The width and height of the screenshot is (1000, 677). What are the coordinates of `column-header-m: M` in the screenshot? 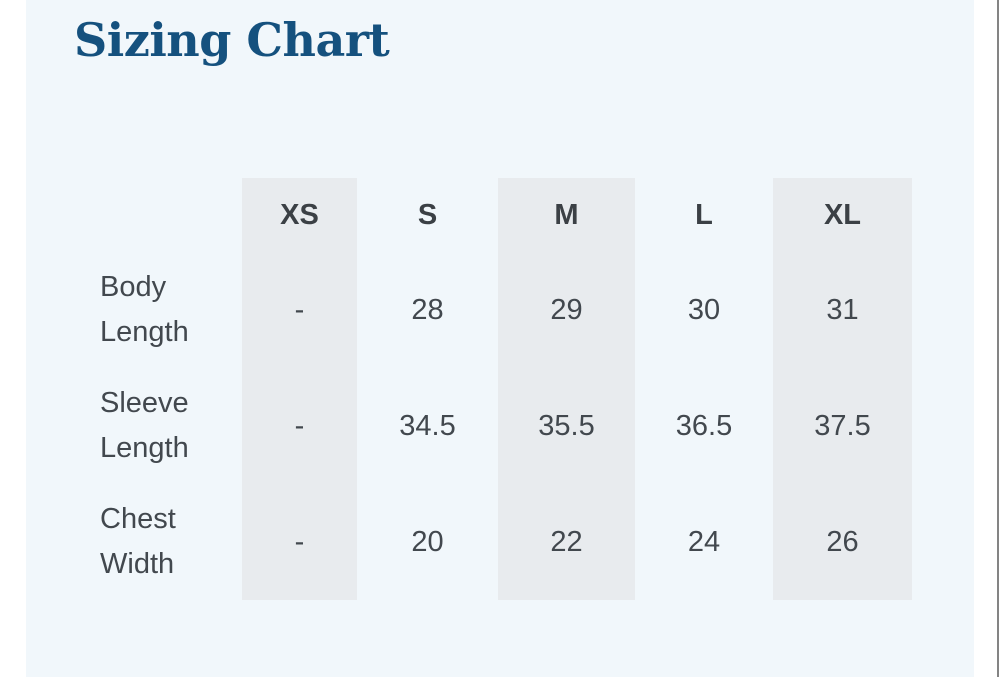 It's located at (566, 215).